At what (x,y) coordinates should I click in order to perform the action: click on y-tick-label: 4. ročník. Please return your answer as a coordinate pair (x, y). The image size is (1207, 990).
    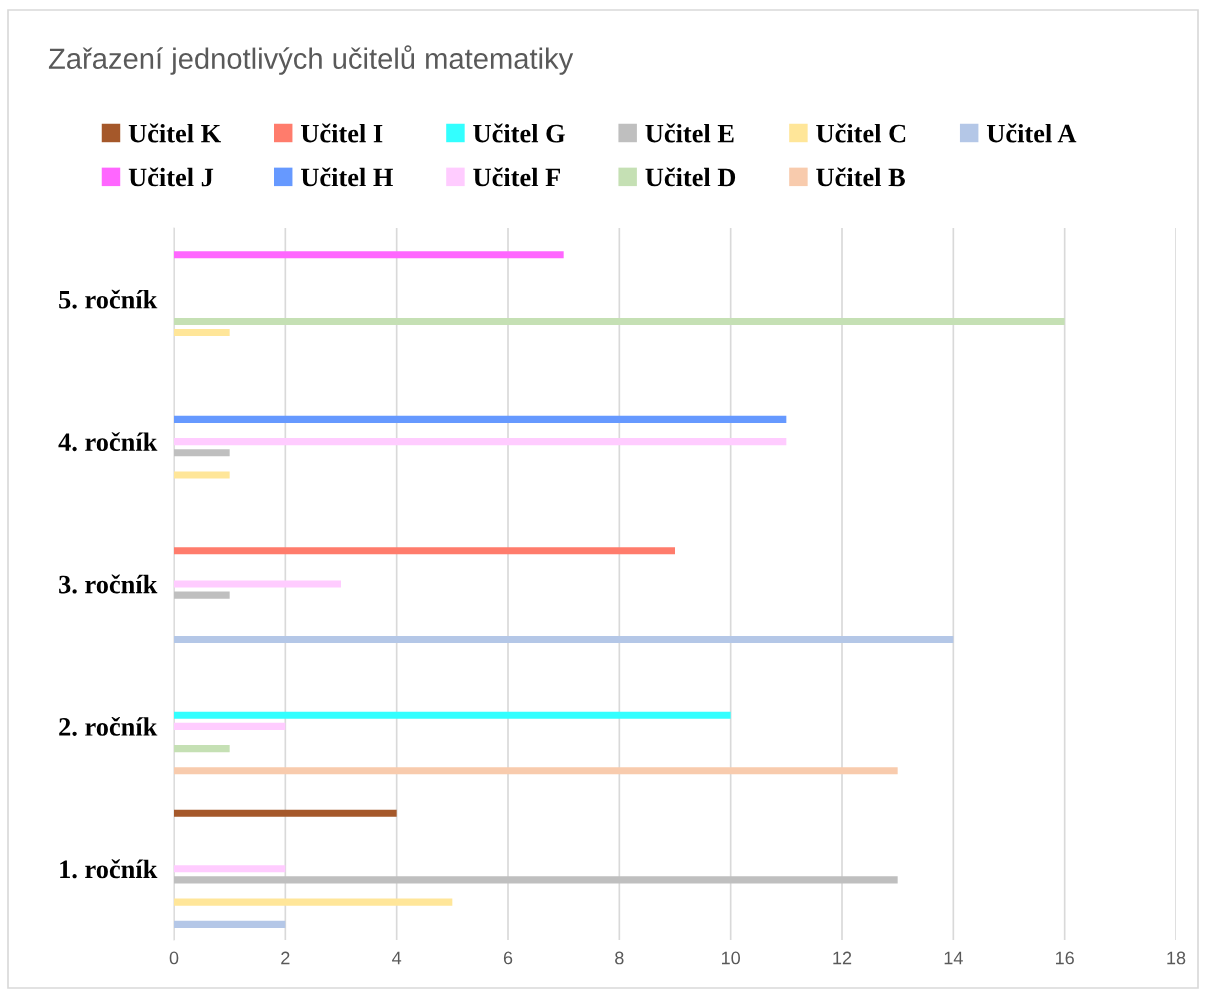
    Looking at the image, I should click on (108, 442).